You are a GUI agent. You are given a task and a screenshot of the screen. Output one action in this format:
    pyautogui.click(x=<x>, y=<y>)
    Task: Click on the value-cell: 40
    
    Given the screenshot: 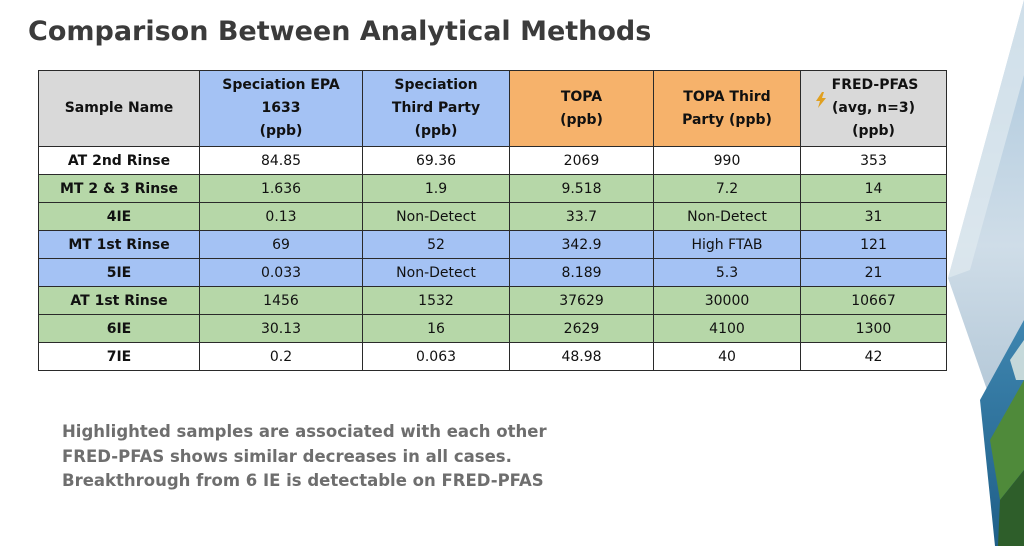 What is the action you would take?
    pyautogui.click(x=727, y=356)
    